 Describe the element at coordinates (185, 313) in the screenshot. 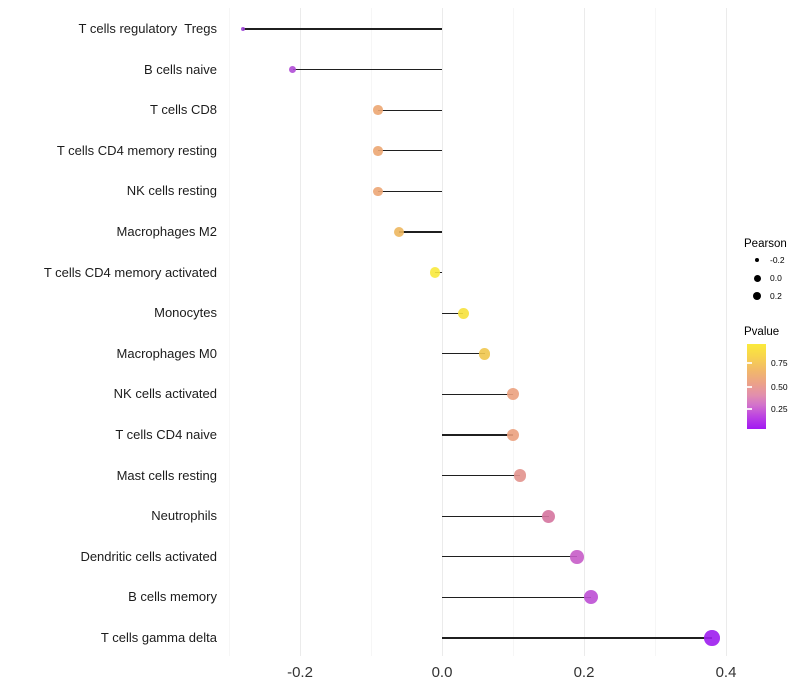

I see `y-axis-label: Monocytes` at that location.